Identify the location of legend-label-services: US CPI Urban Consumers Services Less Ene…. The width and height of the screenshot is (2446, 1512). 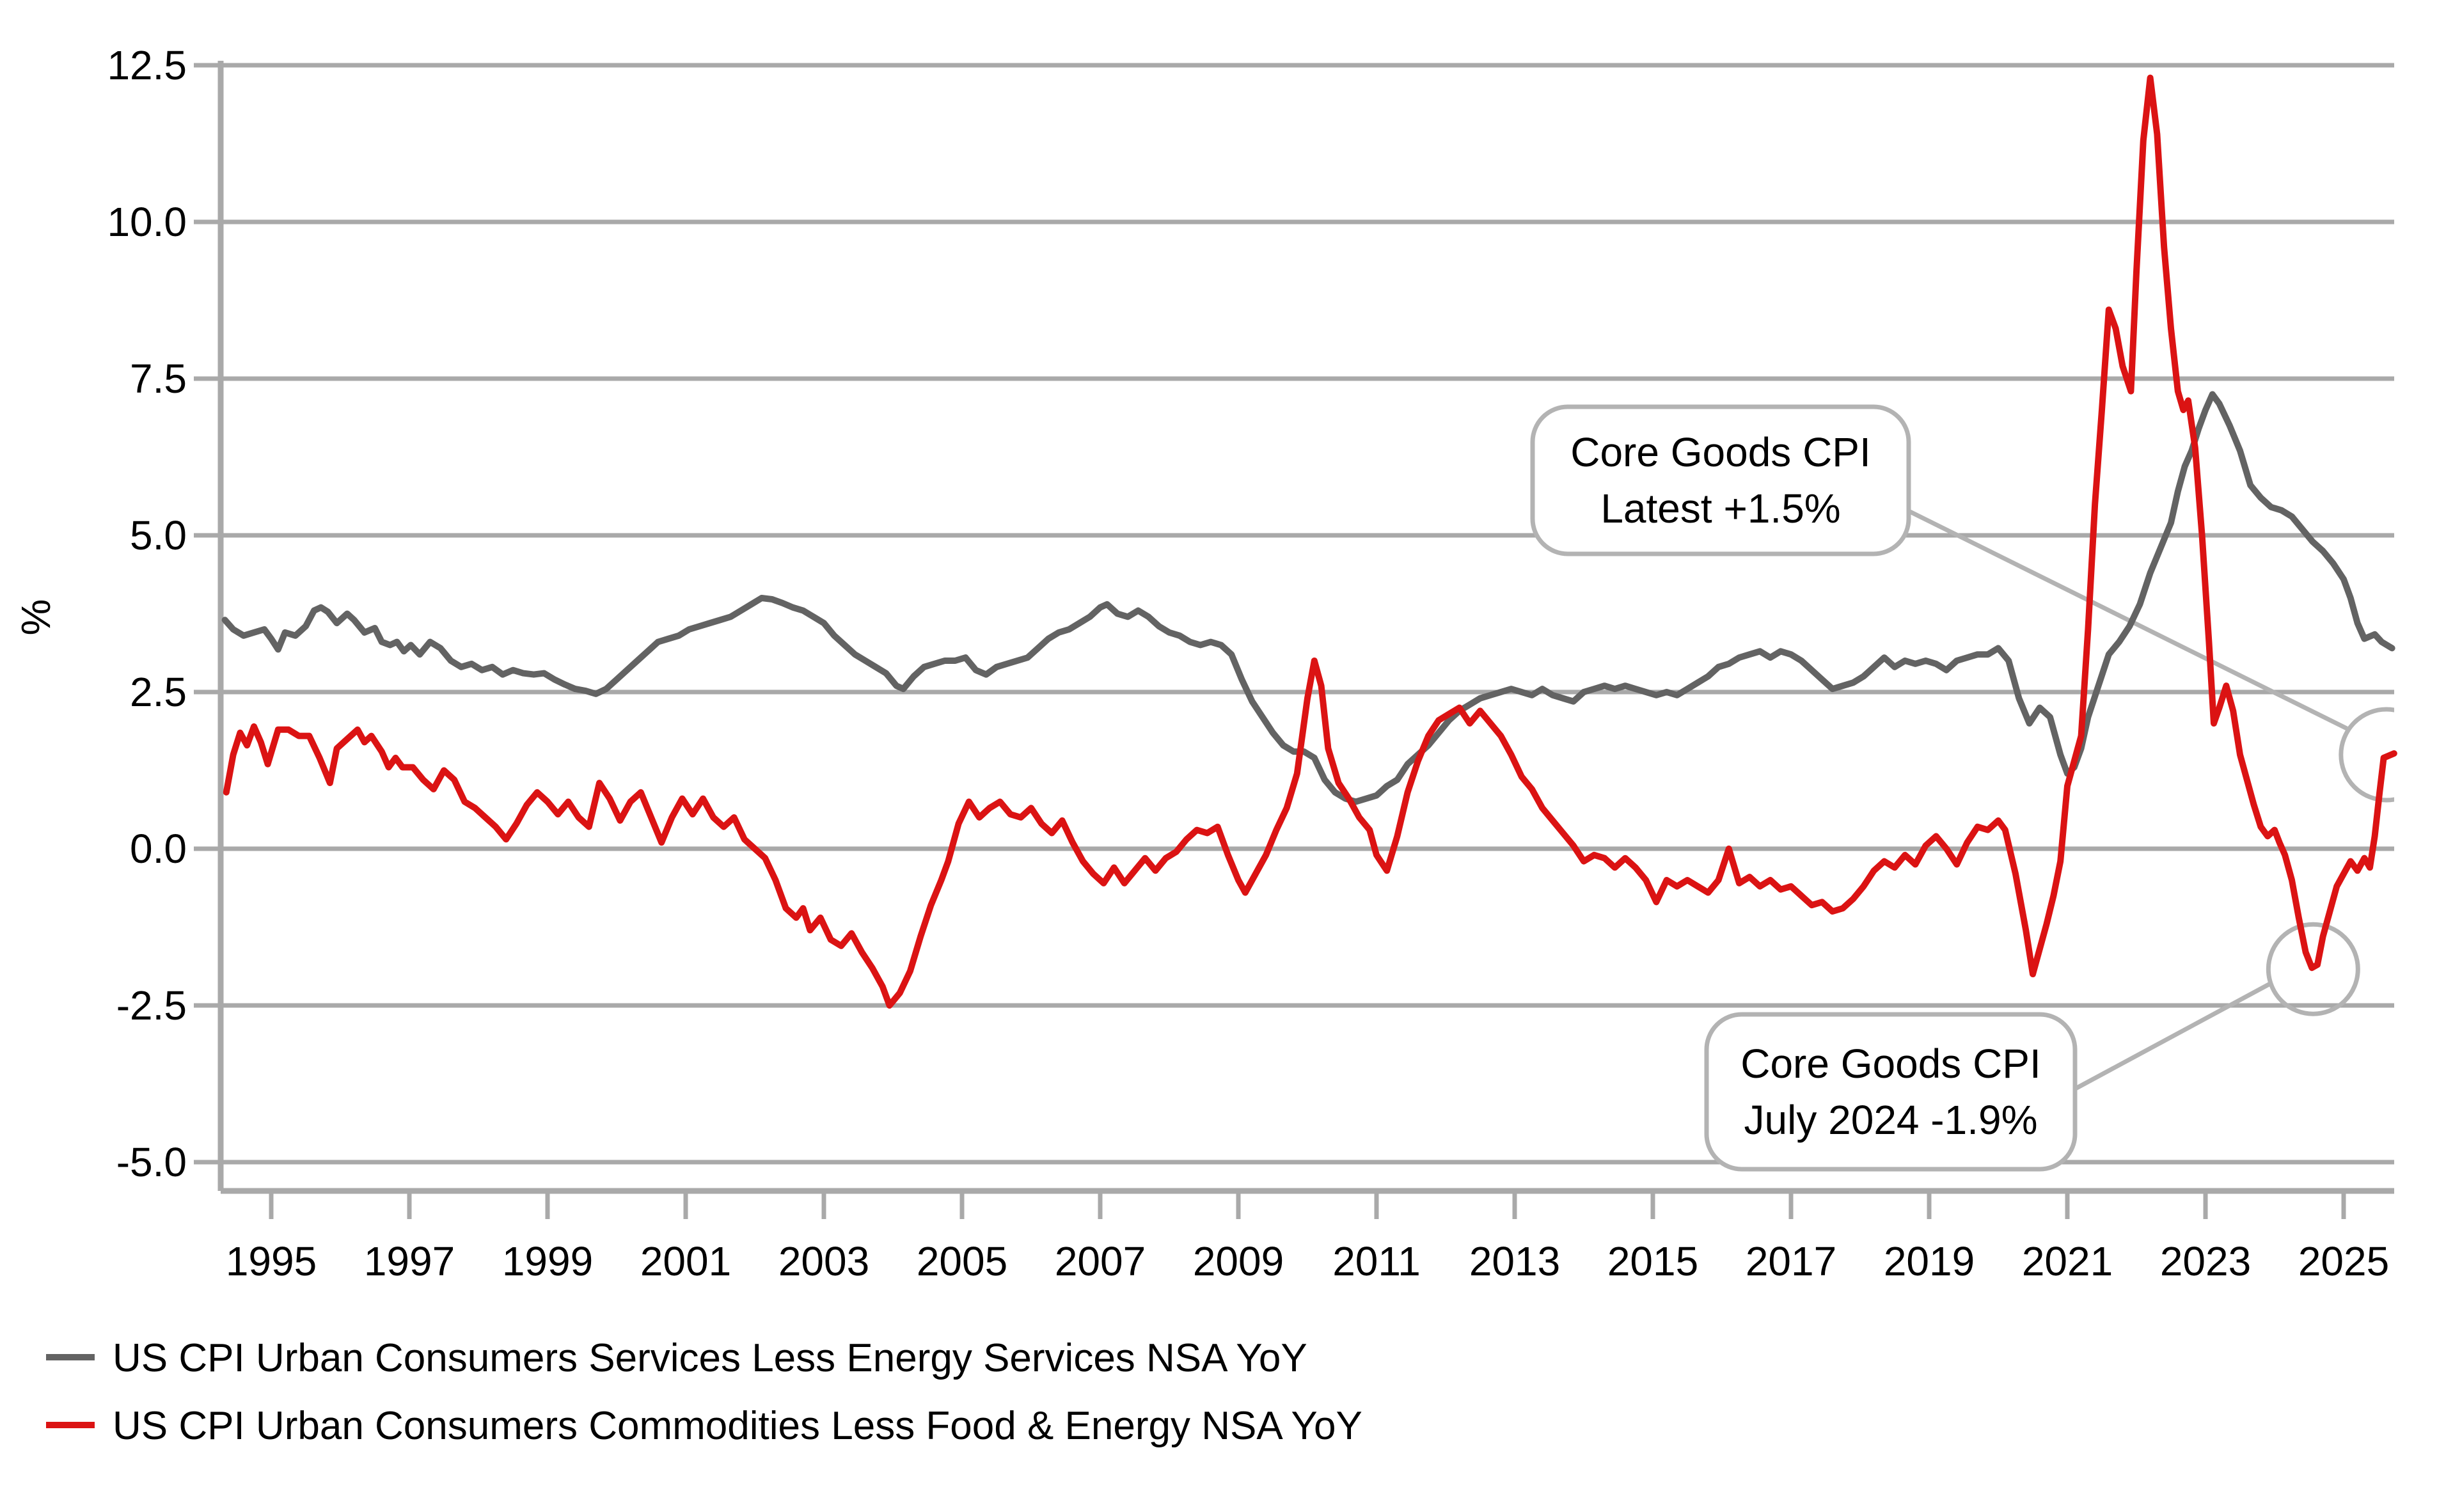
(710, 1358).